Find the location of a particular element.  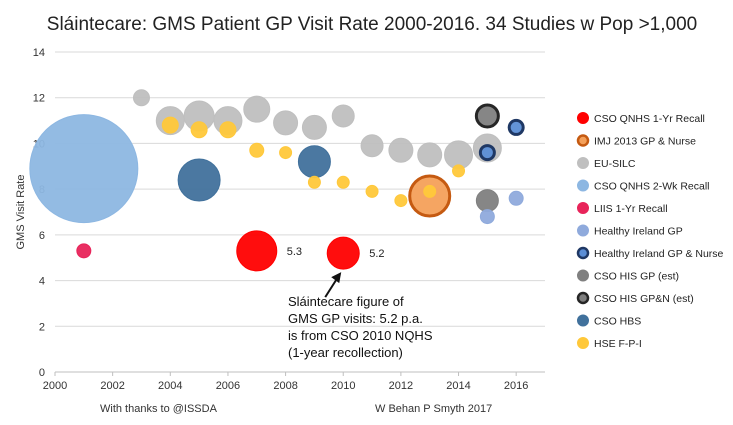

footer-left: With thanks to @ISSDA is located at coordinates (159, 409).